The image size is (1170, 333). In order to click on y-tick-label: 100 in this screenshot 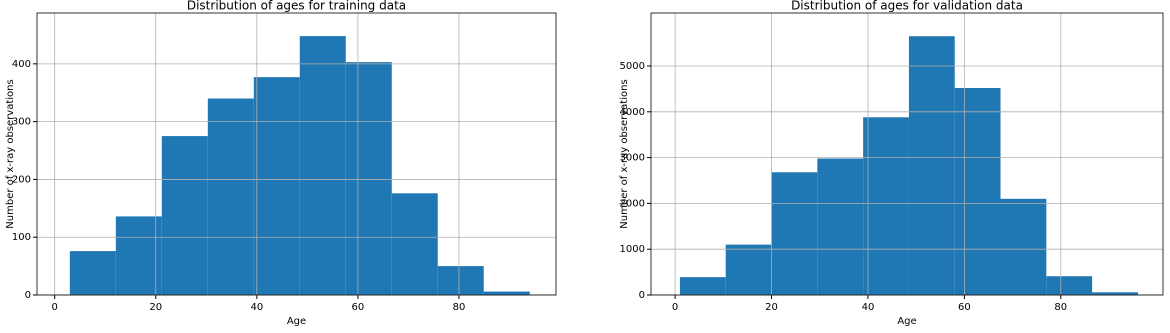, I will do `click(21, 237)`.